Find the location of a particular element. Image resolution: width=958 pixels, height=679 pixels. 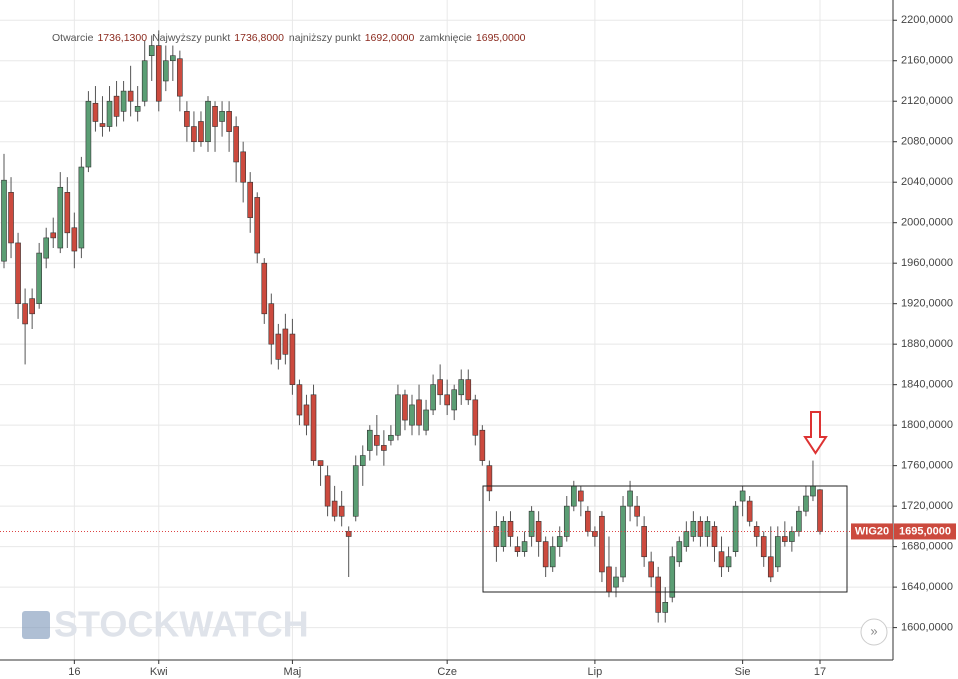

y-tick-label: 1720,0000 is located at coordinates (927, 506).